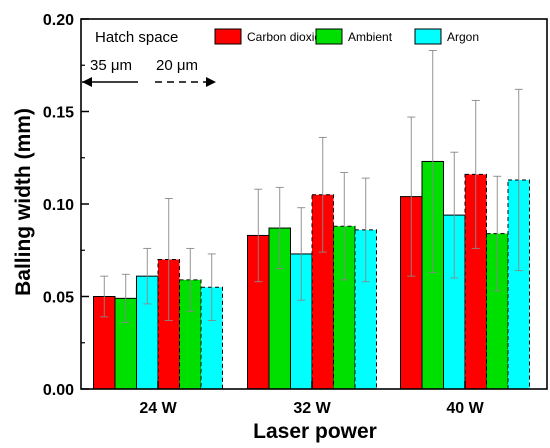 The width and height of the screenshot is (550, 448). What do you see at coordinates (211, 82) in the screenshot?
I see `dashed-arrow-head-icon` at bounding box center [211, 82].